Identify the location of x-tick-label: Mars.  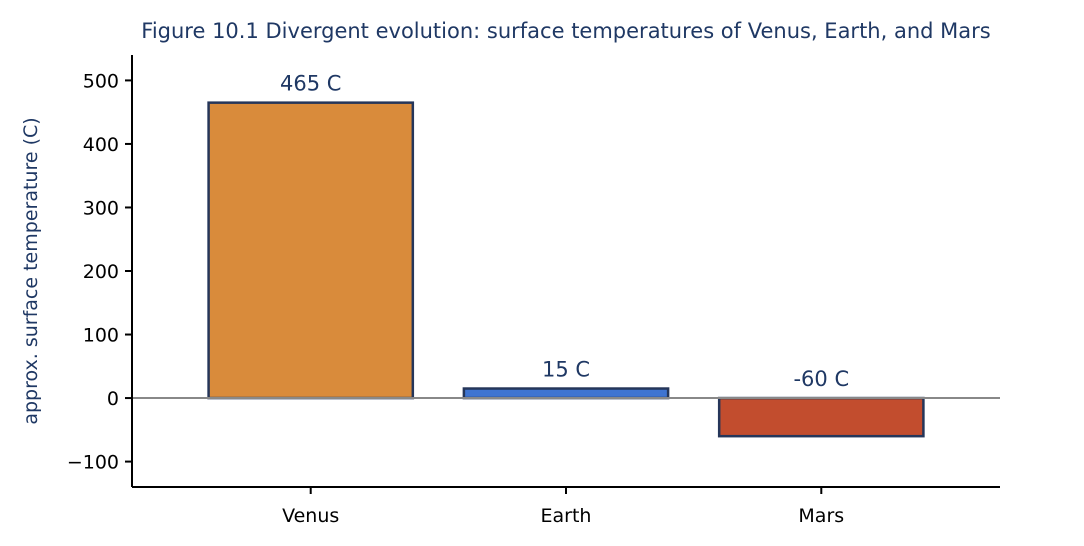
(821, 516).